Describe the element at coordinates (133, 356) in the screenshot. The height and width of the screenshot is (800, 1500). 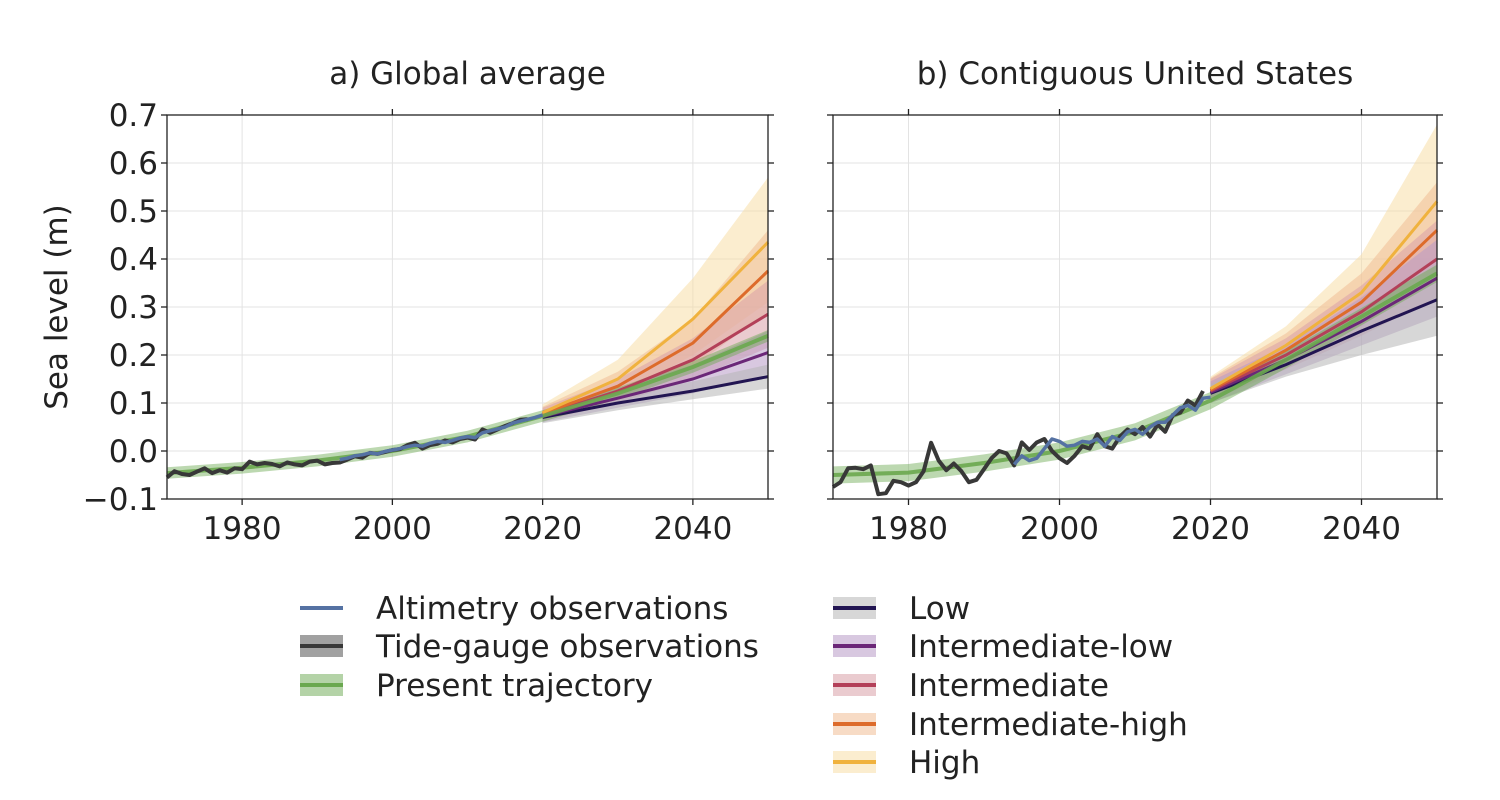
I see `y-tick-label: 0.2` at that location.